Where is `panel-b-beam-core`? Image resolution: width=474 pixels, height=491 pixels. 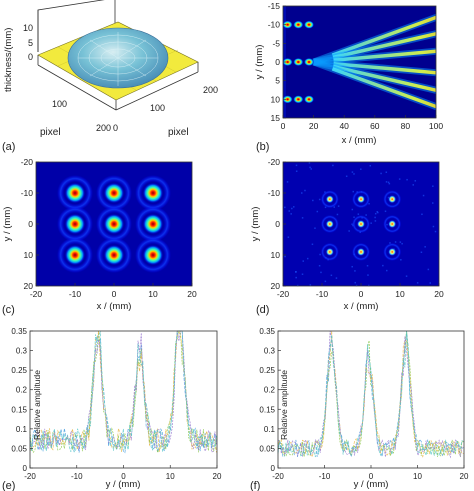 panel-b-beam-core is located at coordinates (383, 36).